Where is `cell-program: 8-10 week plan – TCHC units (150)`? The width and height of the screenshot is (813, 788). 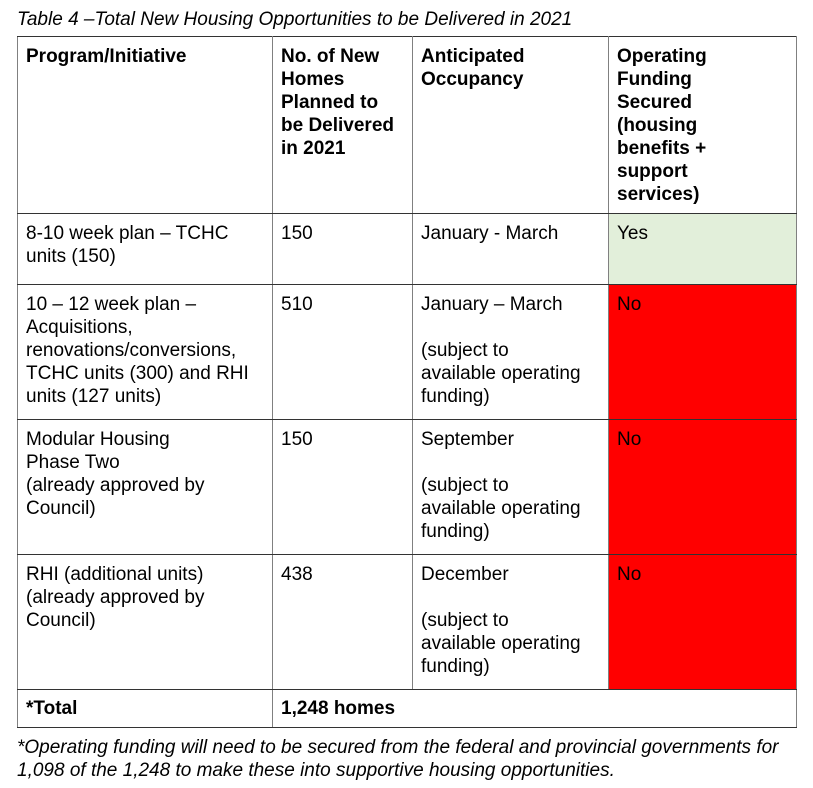
cell-program: 8-10 week plan – TCHC units (150) is located at coordinates (145, 249).